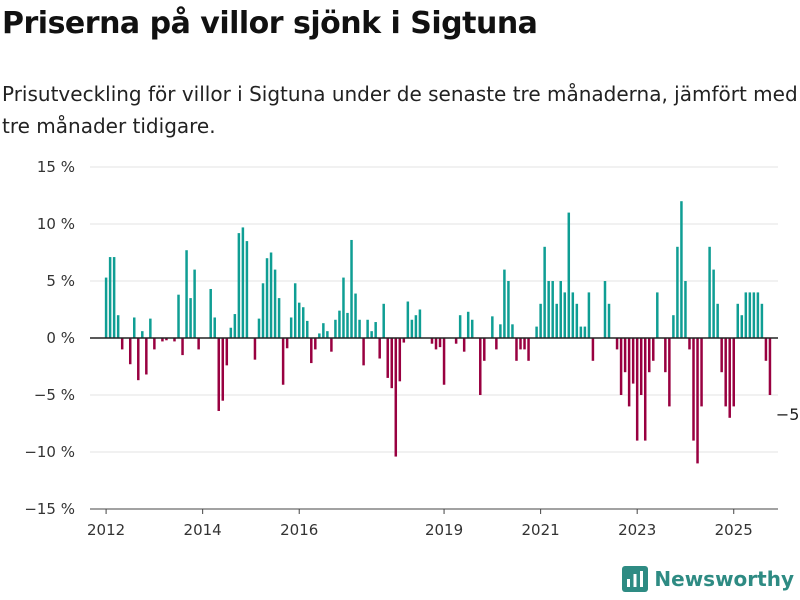 The width and height of the screenshot is (800, 600). I want to click on y-tick-label: 0 %, so click(60, 338).